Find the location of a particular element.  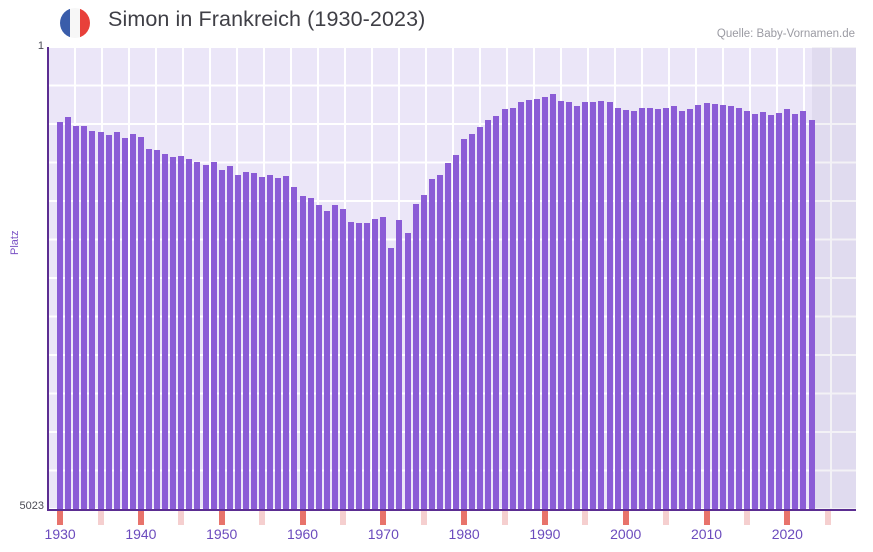

y-axis-tick-bottom: 5023 is located at coordinates (31, 506).